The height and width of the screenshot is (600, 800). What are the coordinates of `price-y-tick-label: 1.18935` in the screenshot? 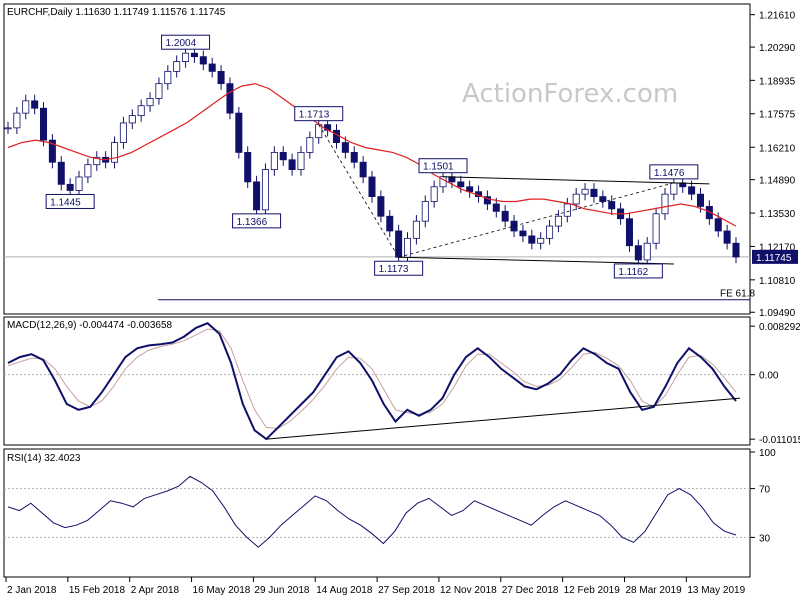 It's located at (777, 81).